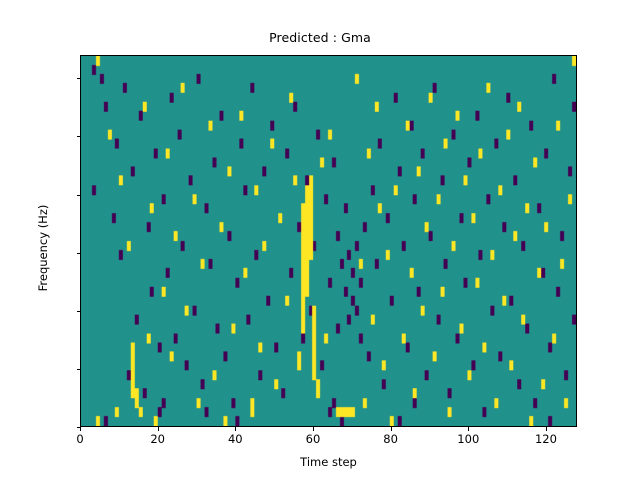 The width and height of the screenshot is (640, 480). Describe the element at coordinates (157, 439) in the screenshot. I see `x-tick-label: 20` at that location.